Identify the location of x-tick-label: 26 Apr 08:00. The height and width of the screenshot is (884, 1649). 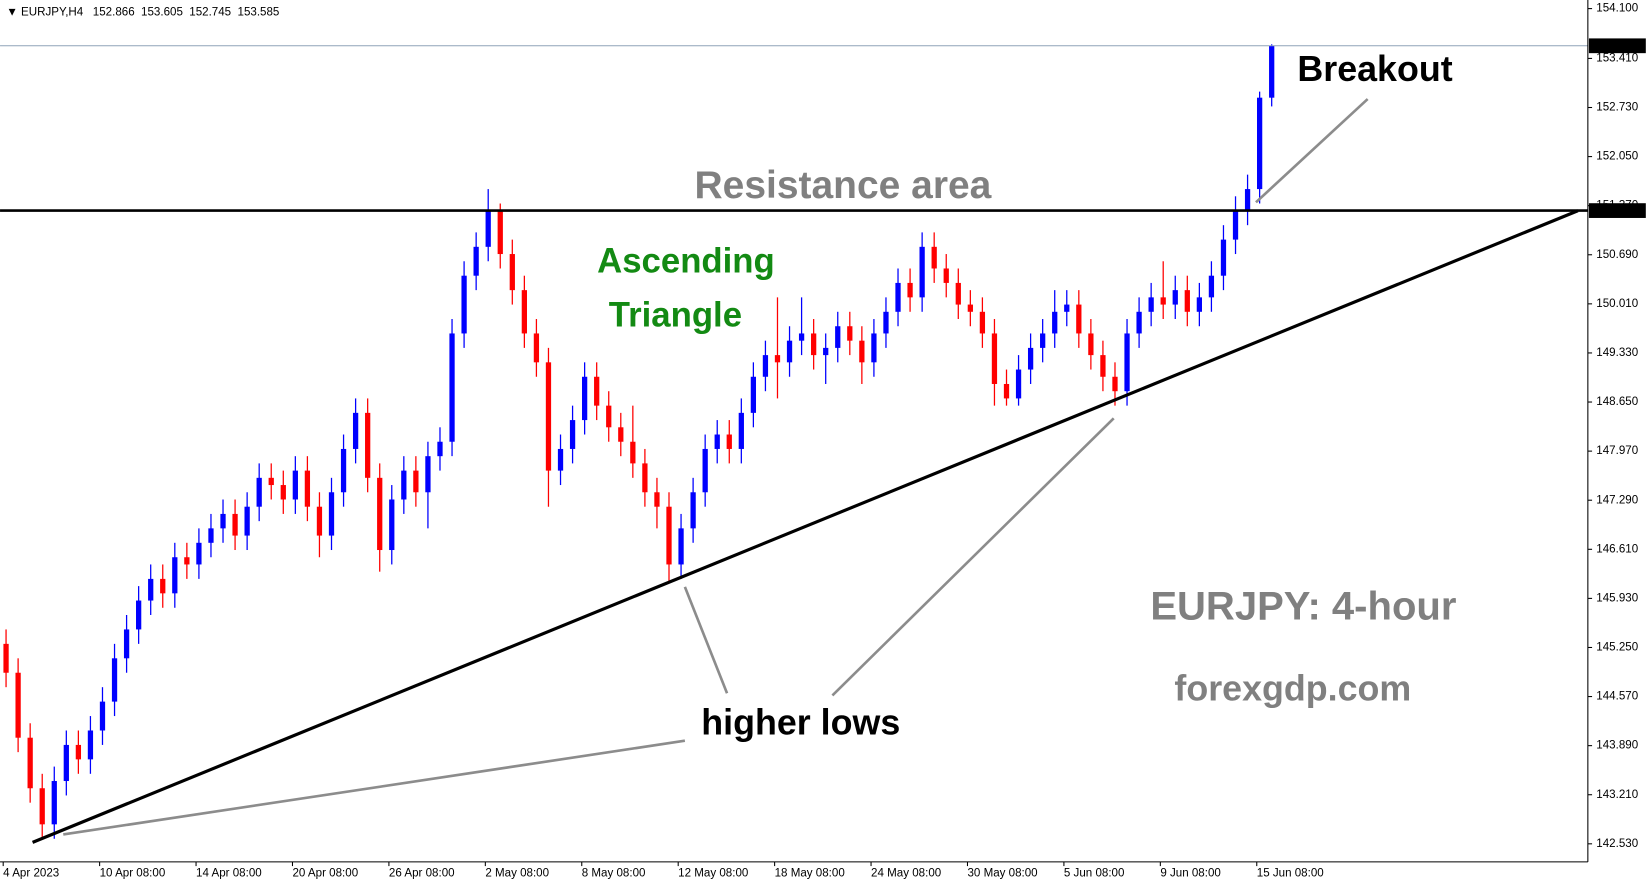
(422, 874).